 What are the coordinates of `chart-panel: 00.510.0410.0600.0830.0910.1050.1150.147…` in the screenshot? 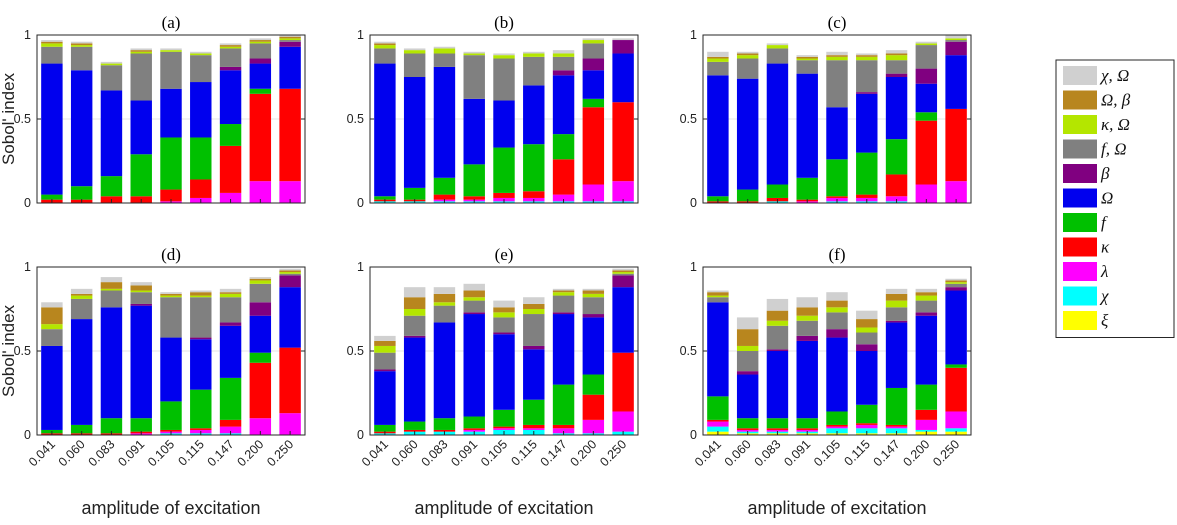 It's located at (493, 381).